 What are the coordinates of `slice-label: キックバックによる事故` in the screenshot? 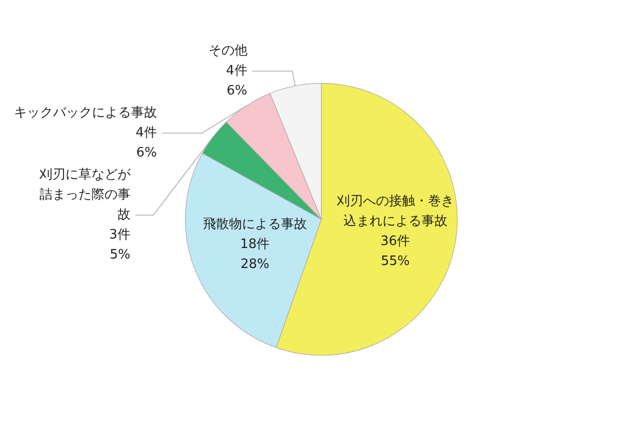 It's located at (85, 113).